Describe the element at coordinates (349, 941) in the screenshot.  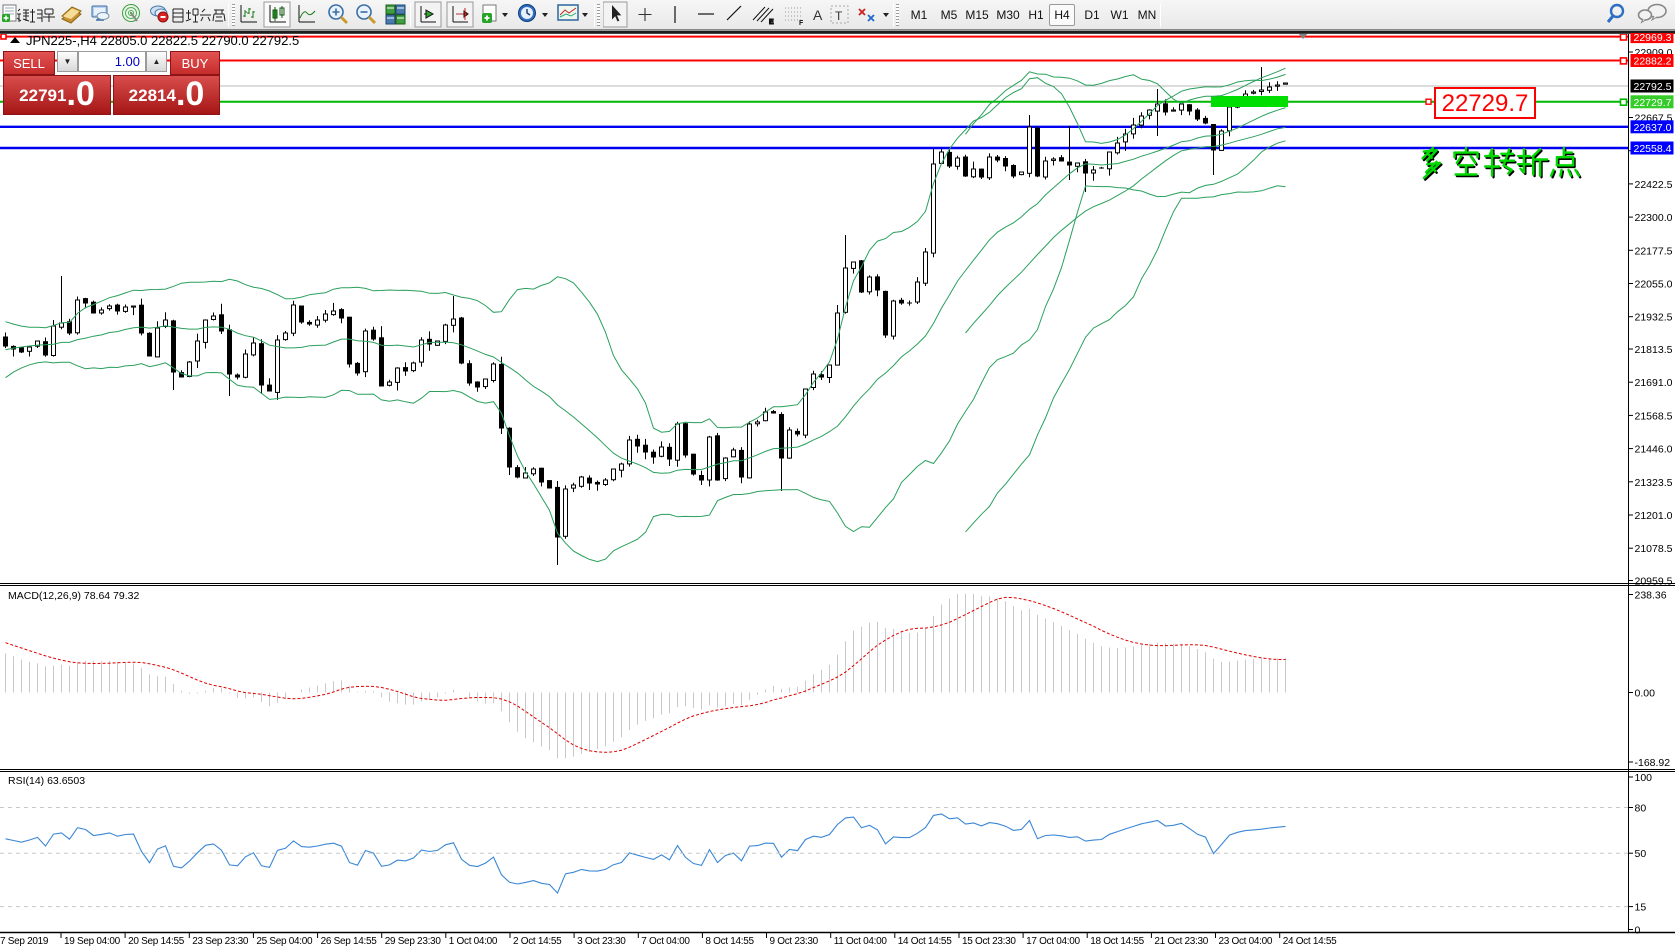
I see `svg-text: 26 Sep 14:55` at that location.